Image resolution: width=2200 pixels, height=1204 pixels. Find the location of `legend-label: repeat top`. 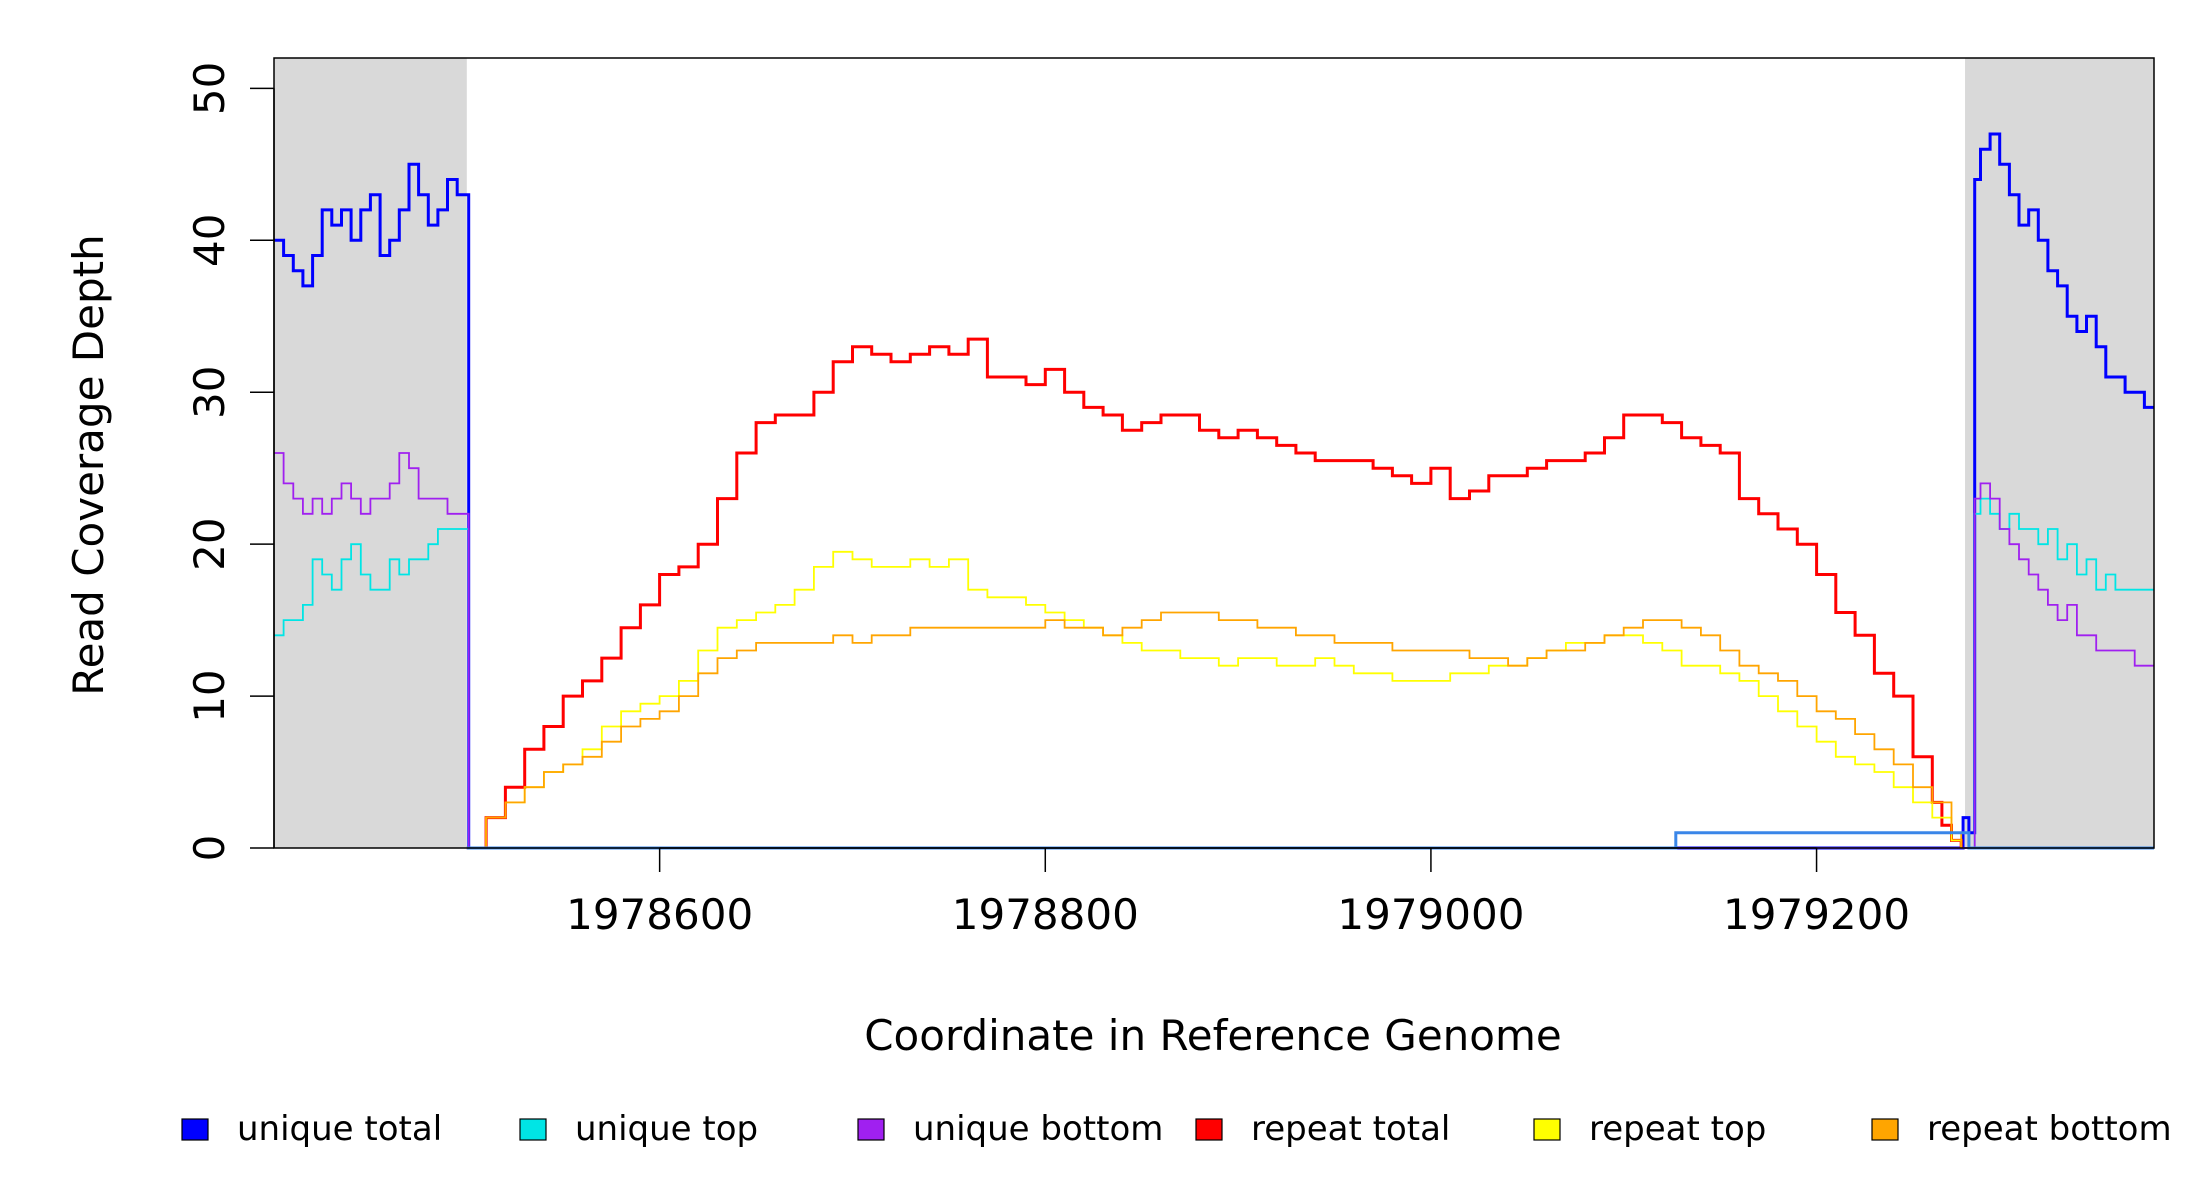

legend-label: repeat top is located at coordinates (1677, 1129).